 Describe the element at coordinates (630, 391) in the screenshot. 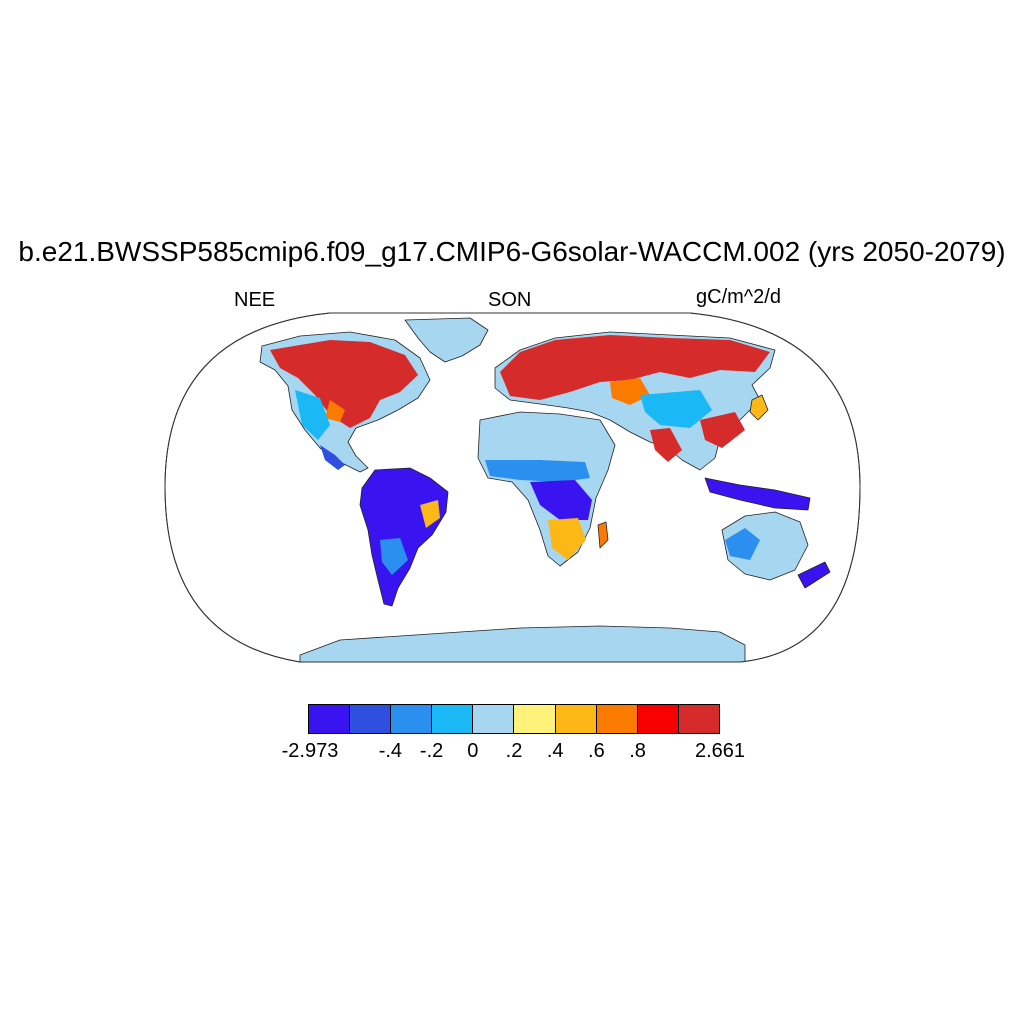

I see `eurasia-orange` at that location.